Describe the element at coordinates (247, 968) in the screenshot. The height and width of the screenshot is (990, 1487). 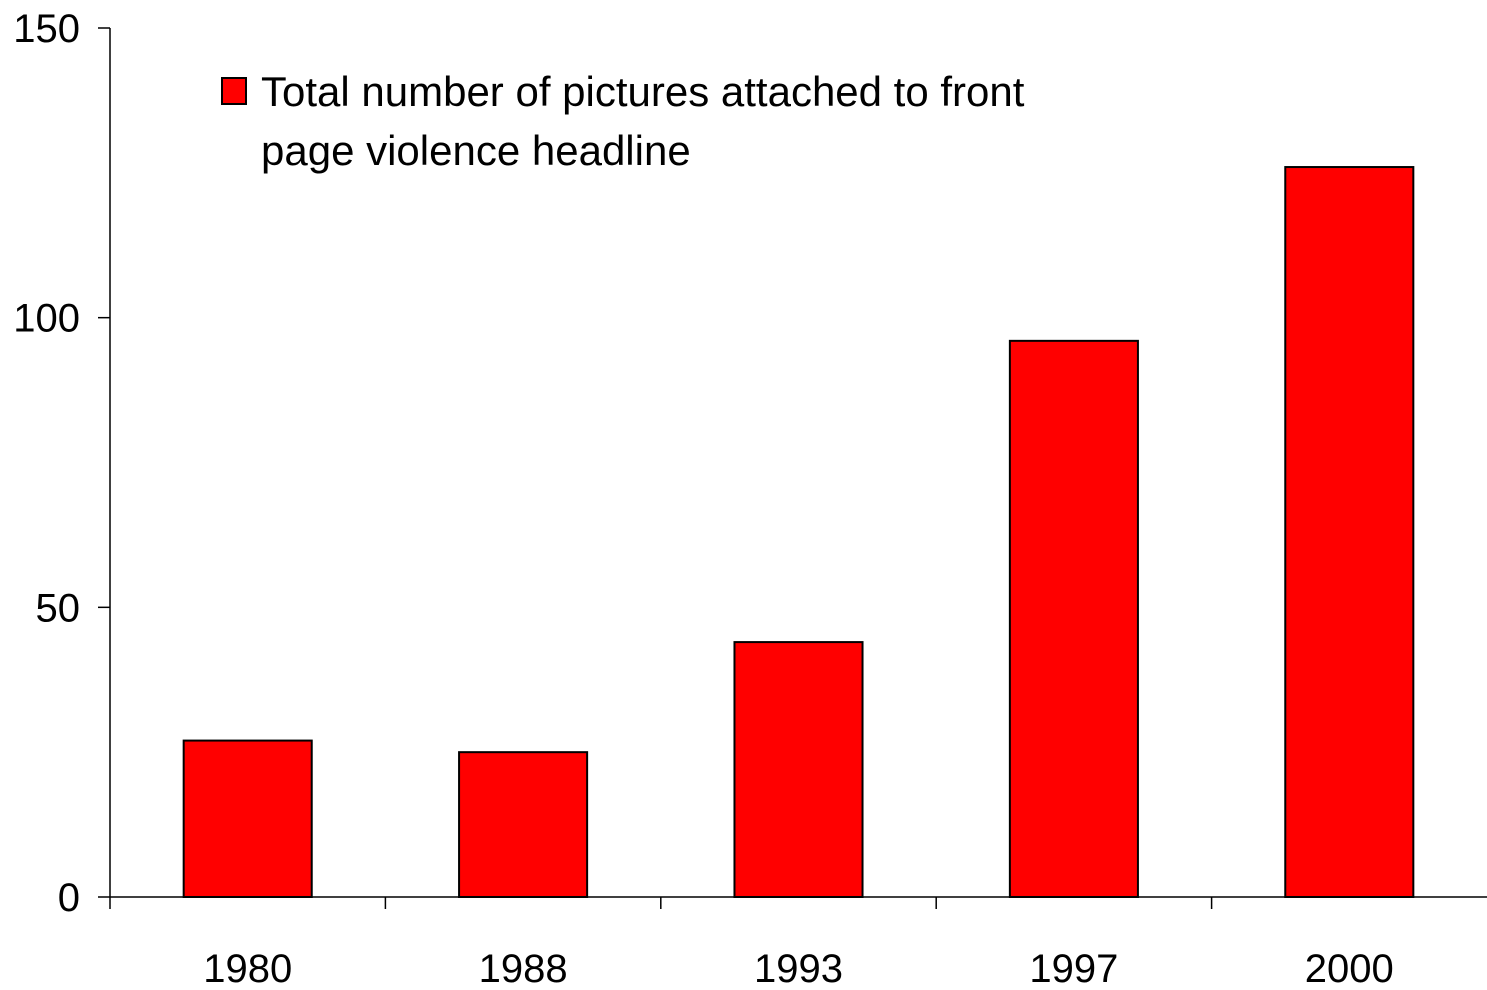
I see `x-tick-label: 1980` at that location.